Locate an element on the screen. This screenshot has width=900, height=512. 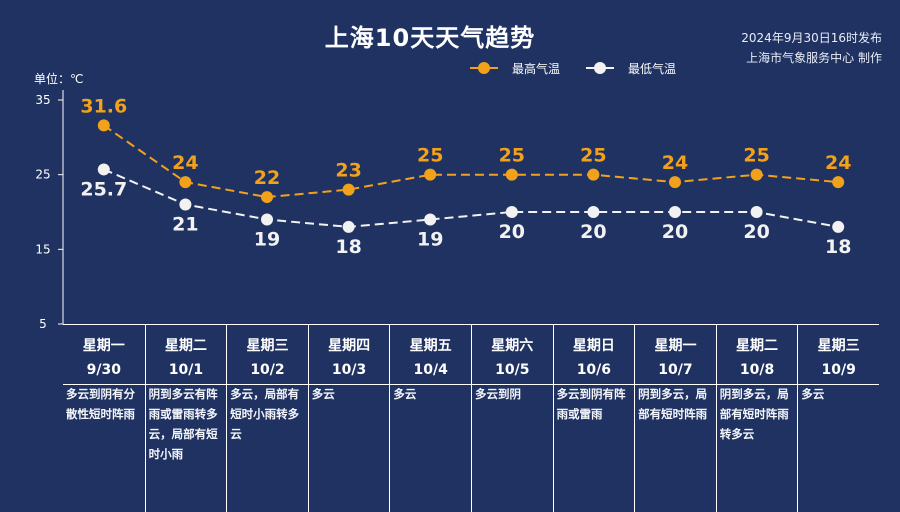
weather-description: 阴到多云，局部有短时阵雨 is located at coordinates (673, 404).